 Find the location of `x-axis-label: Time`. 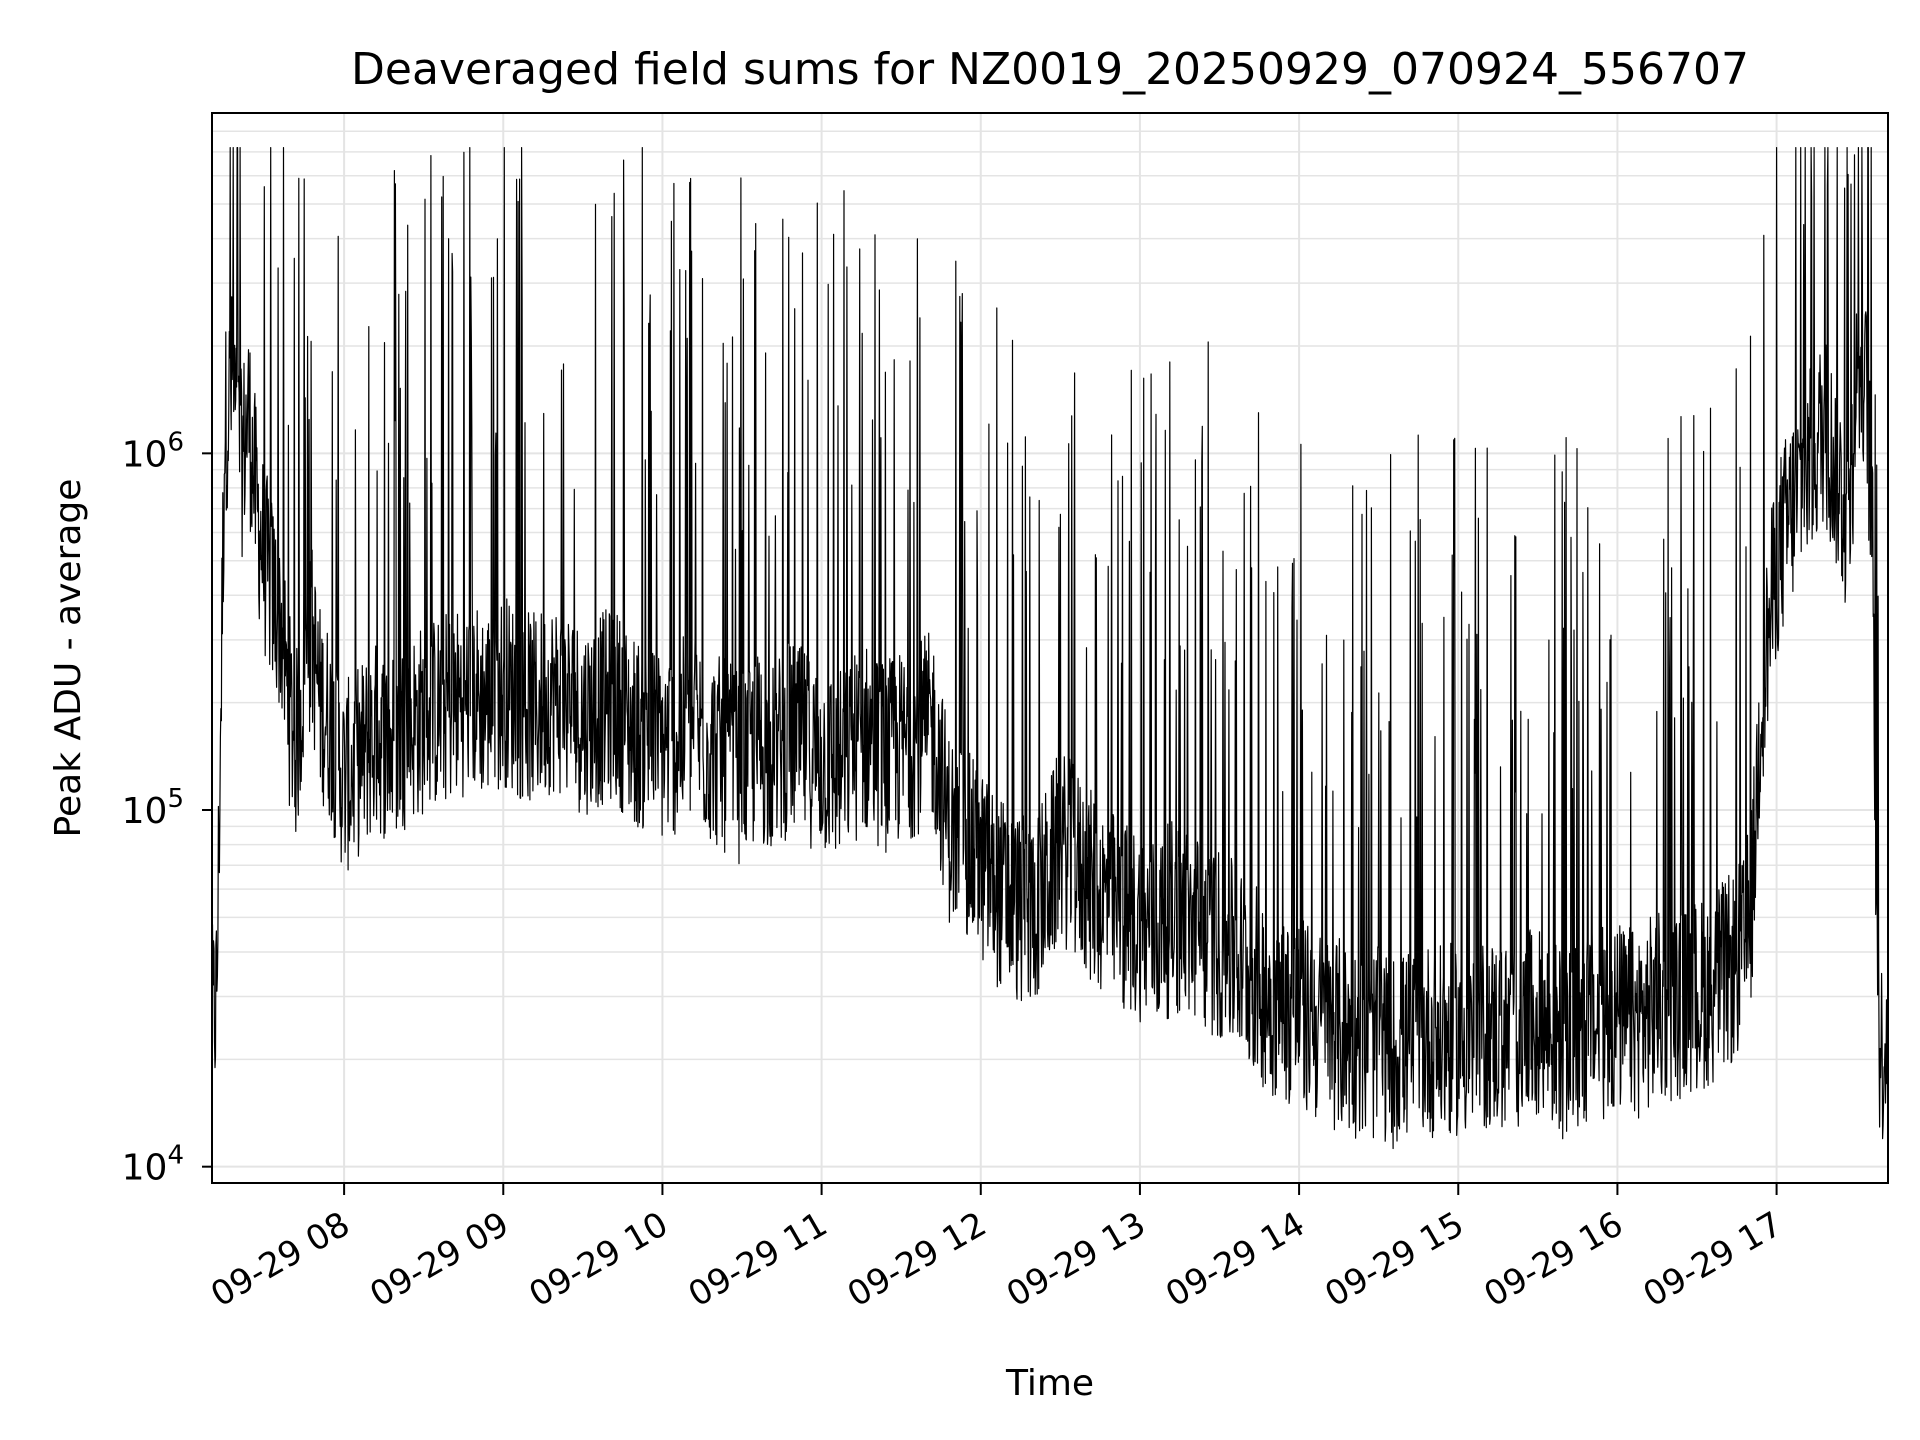

x-axis-label: Time is located at coordinates (1049, 1383).